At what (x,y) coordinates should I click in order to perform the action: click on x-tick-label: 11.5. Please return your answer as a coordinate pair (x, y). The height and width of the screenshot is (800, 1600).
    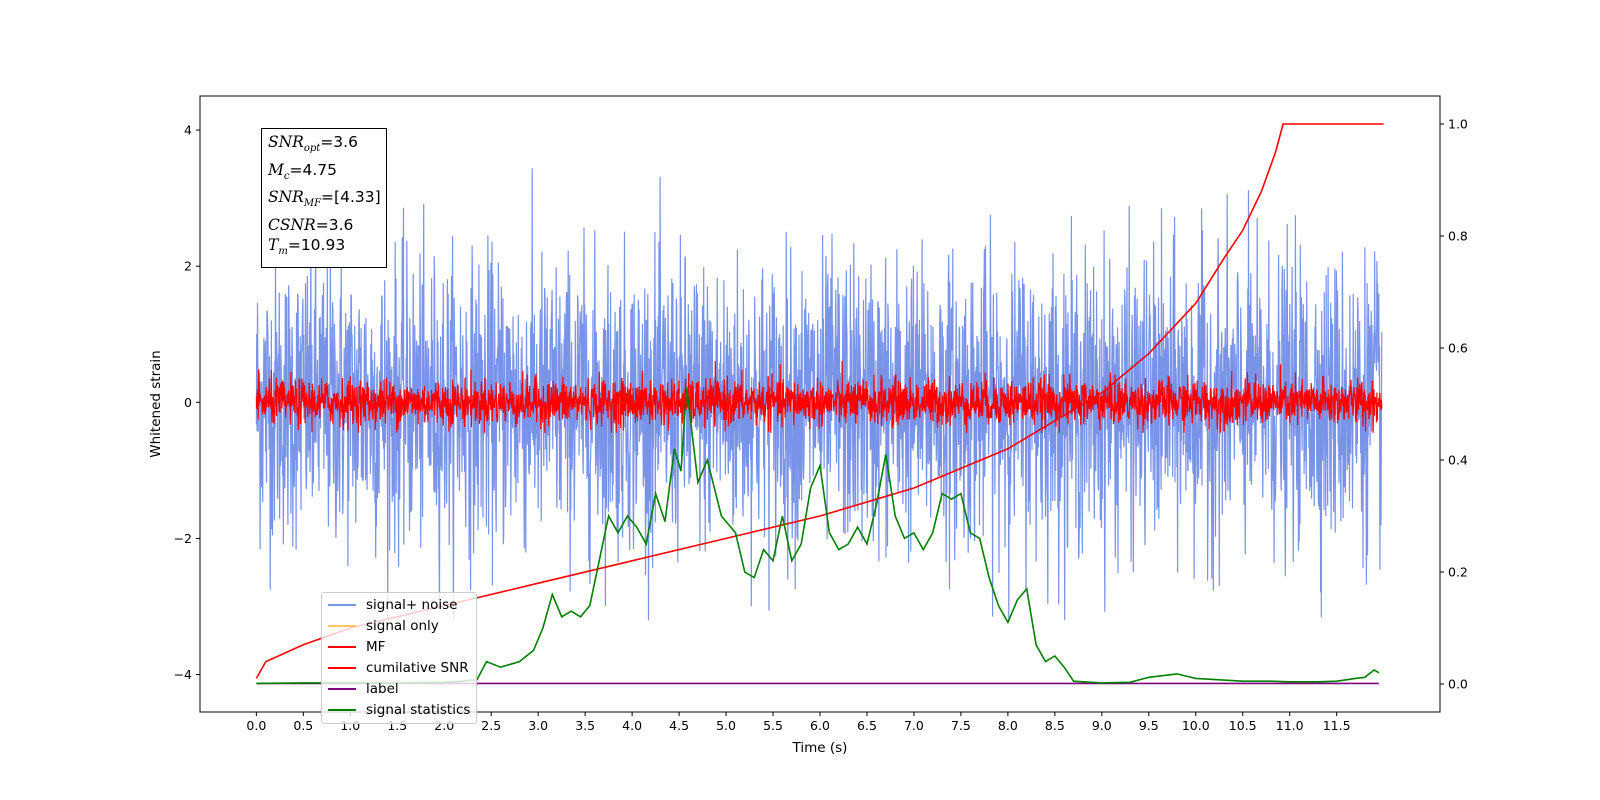
    Looking at the image, I should click on (1337, 725).